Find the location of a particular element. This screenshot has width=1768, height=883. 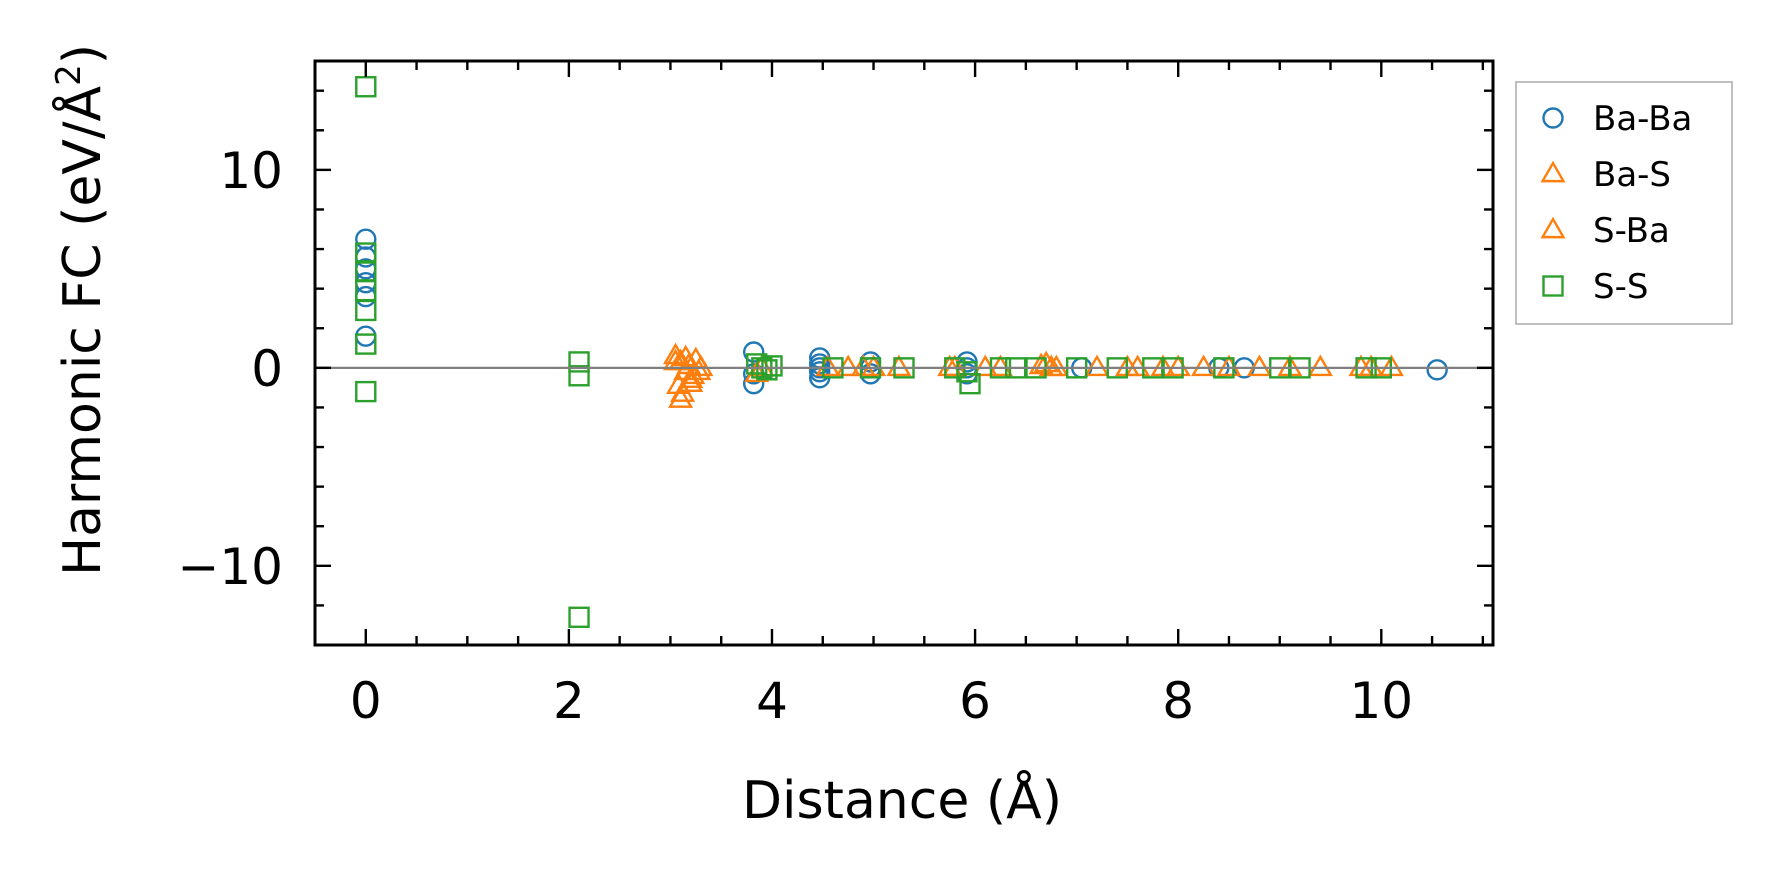

x-axis-label: Distance (Å) is located at coordinates (902, 800).